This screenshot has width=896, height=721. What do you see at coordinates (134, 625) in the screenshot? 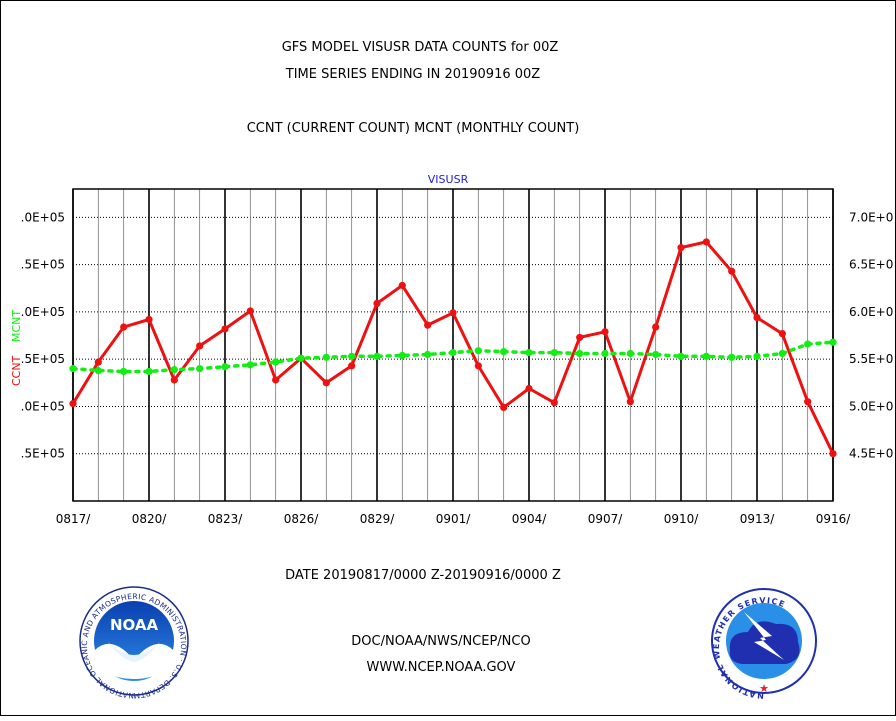
I see `noaa-logo-text: NOAA` at bounding box center [134, 625].